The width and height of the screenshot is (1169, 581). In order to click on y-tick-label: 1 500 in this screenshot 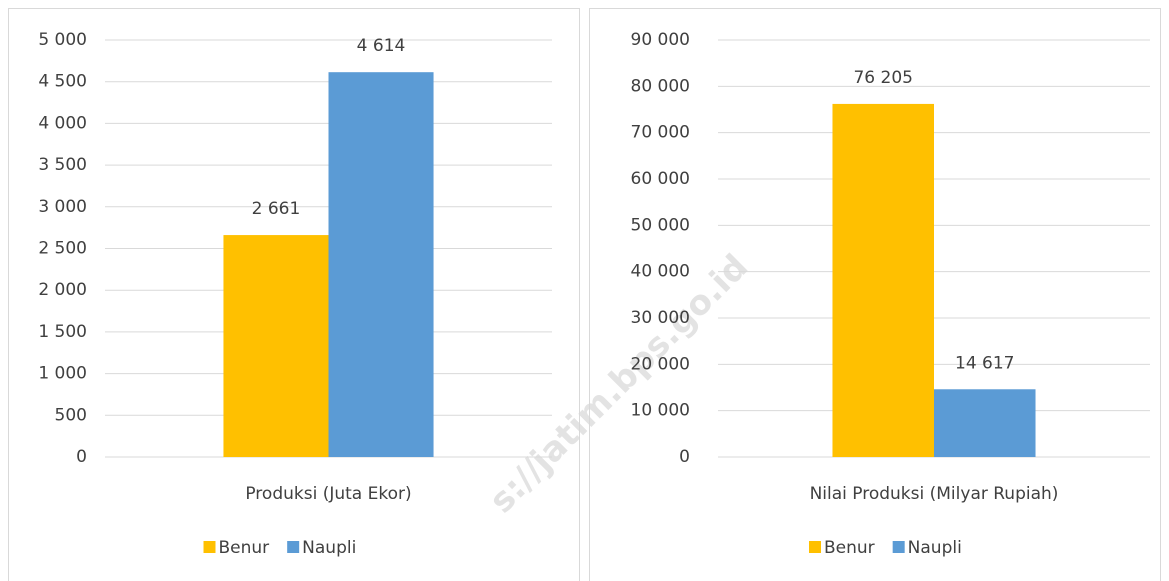, I will do `click(62, 332)`.